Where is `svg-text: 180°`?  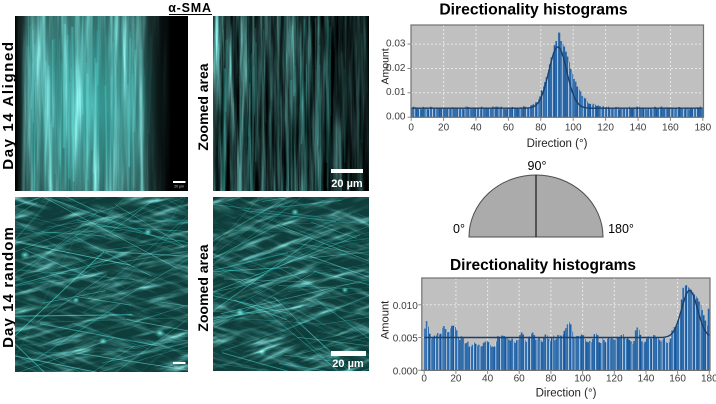 svg-text: 180° is located at coordinates (621, 229).